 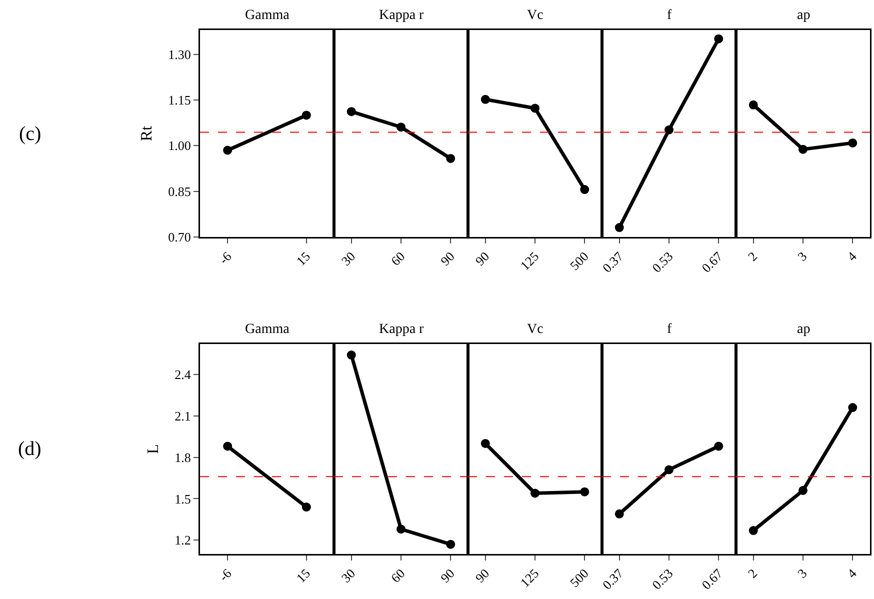 What do you see at coordinates (147, 133) in the screenshot?
I see `y-axis-title: Rt` at bounding box center [147, 133].